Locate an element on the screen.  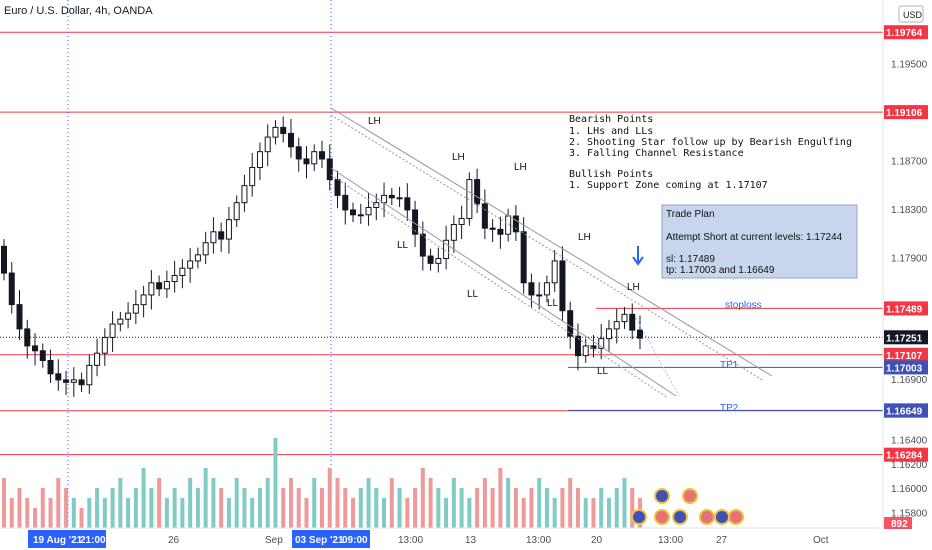
currency-badge: USD is located at coordinates (911, 14).